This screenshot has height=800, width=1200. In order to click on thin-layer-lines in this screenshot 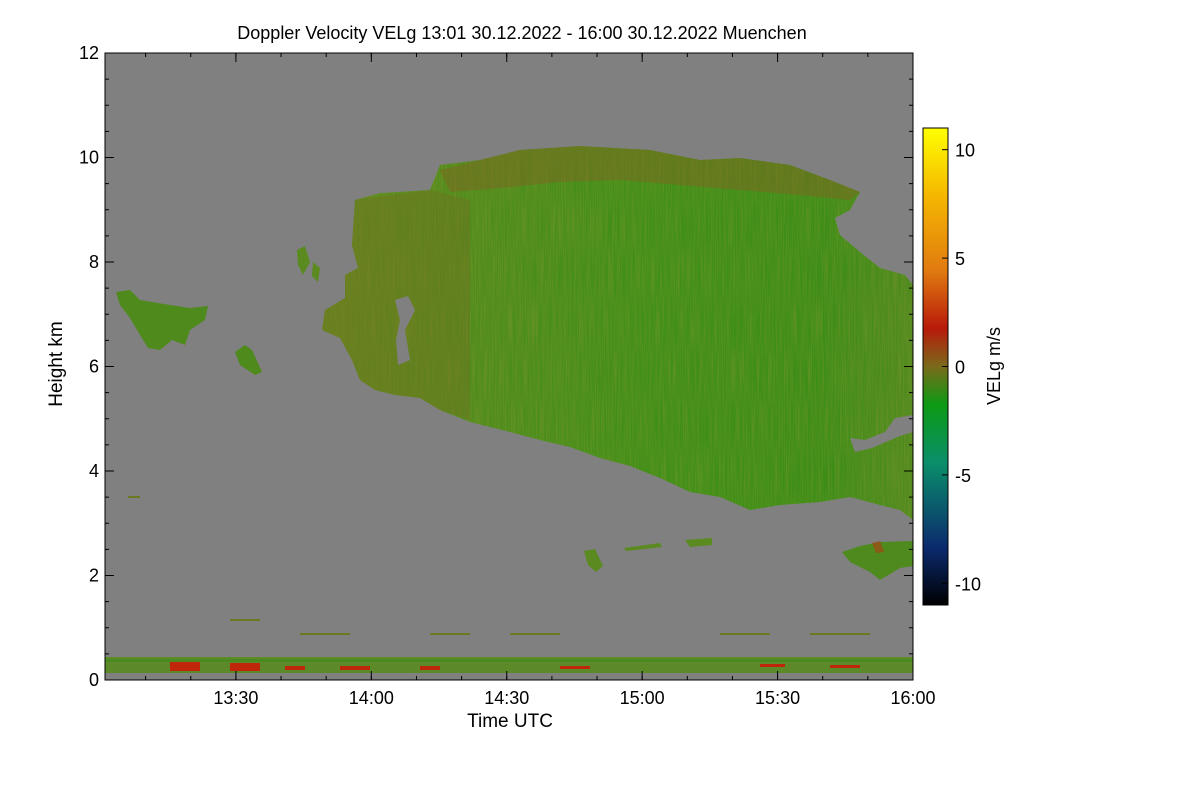, I will do `click(499, 565)`.